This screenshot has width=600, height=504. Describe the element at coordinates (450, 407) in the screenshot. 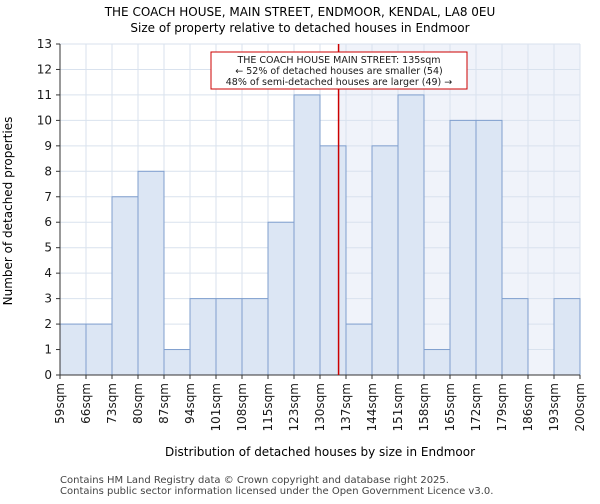

I see `x-tick-label: 165sqm` at that location.